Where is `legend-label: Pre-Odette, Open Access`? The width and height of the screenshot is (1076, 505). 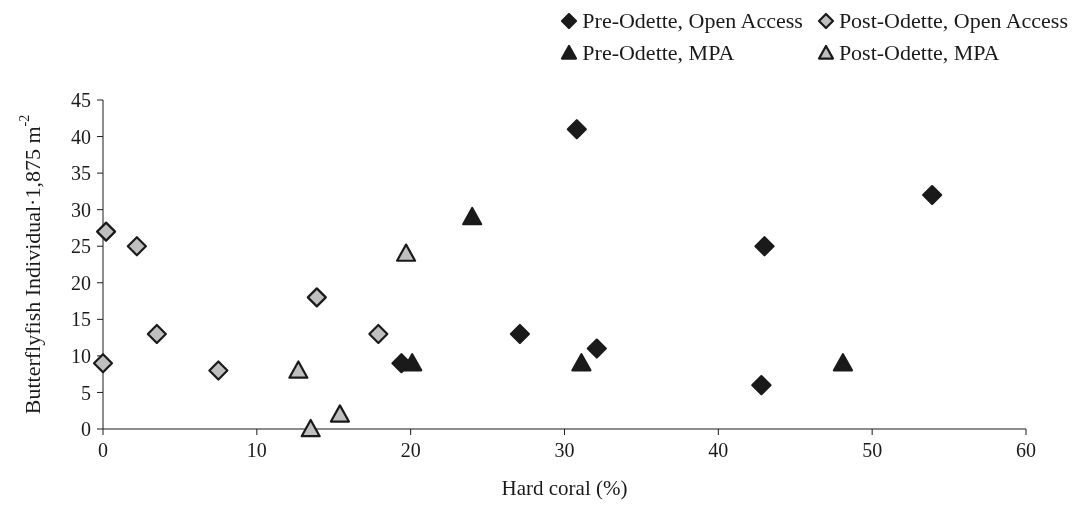
legend-label: Pre-Odette, Open Access is located at coordinates (692, 21).